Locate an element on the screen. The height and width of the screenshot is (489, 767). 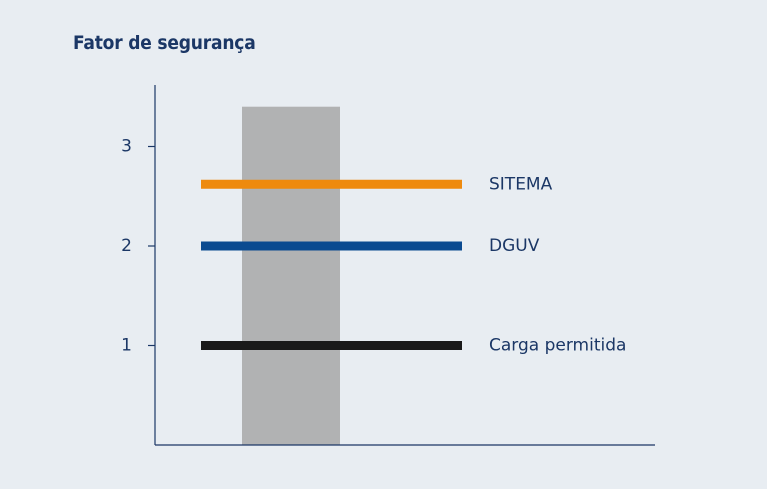
y-ticks-layer: 1 2 3 is located at coordinates (138, 246).